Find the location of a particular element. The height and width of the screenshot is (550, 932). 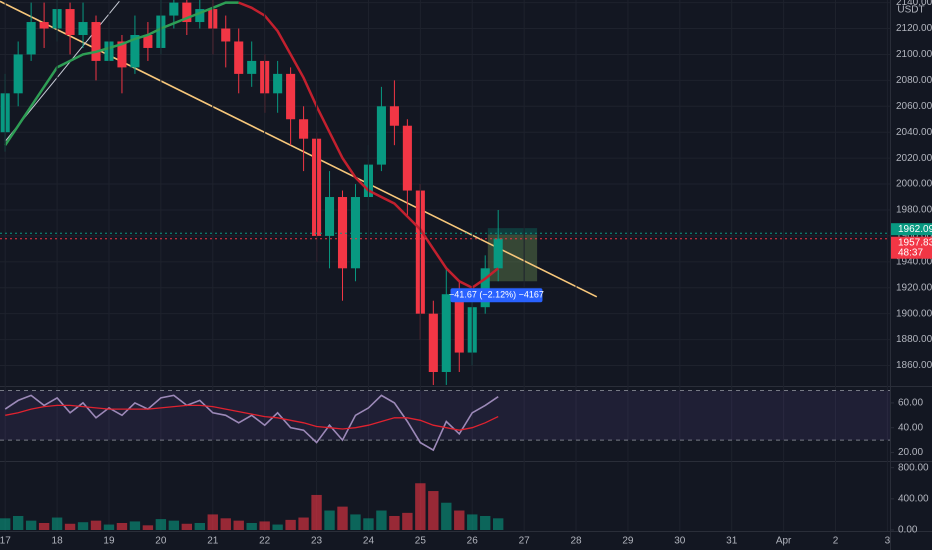

position-label: −41.67 (−2.12%) −4167 is located at coordinates (496, 295).